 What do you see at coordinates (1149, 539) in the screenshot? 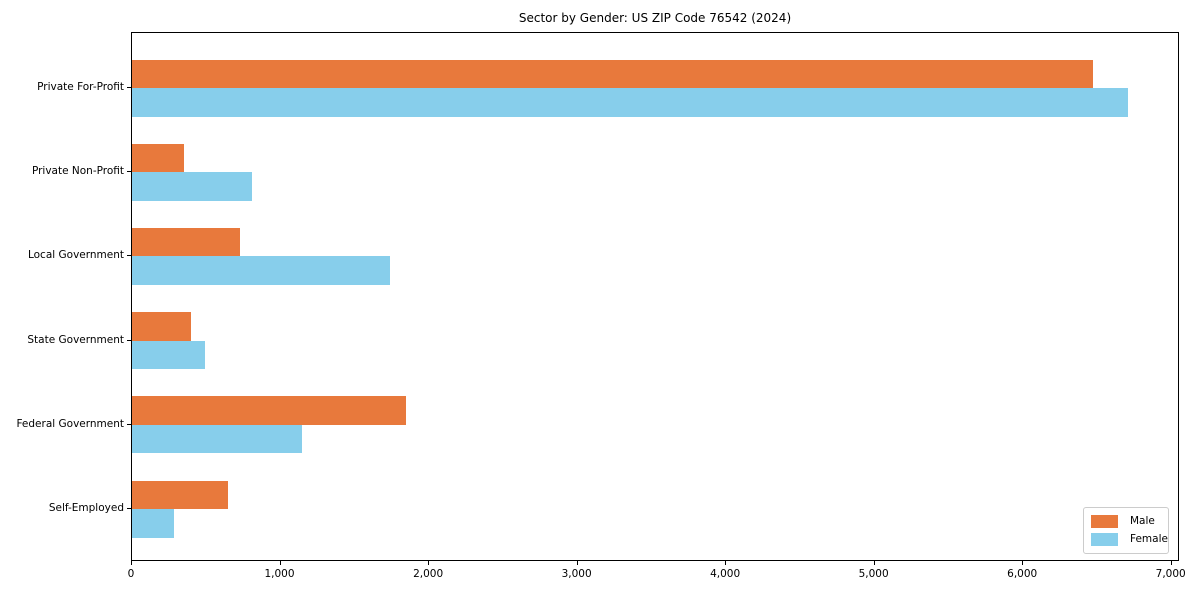
I see `legend-label-female: Female` at bounding box center [1149, 539].